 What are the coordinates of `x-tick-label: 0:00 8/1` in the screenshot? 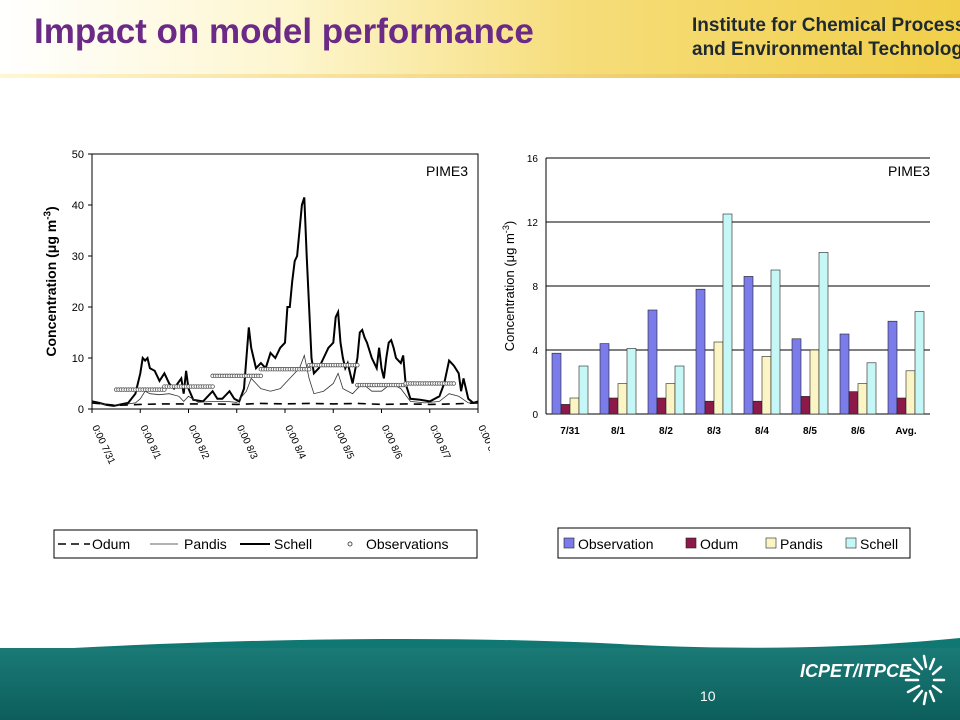 It's located at (150, 443).